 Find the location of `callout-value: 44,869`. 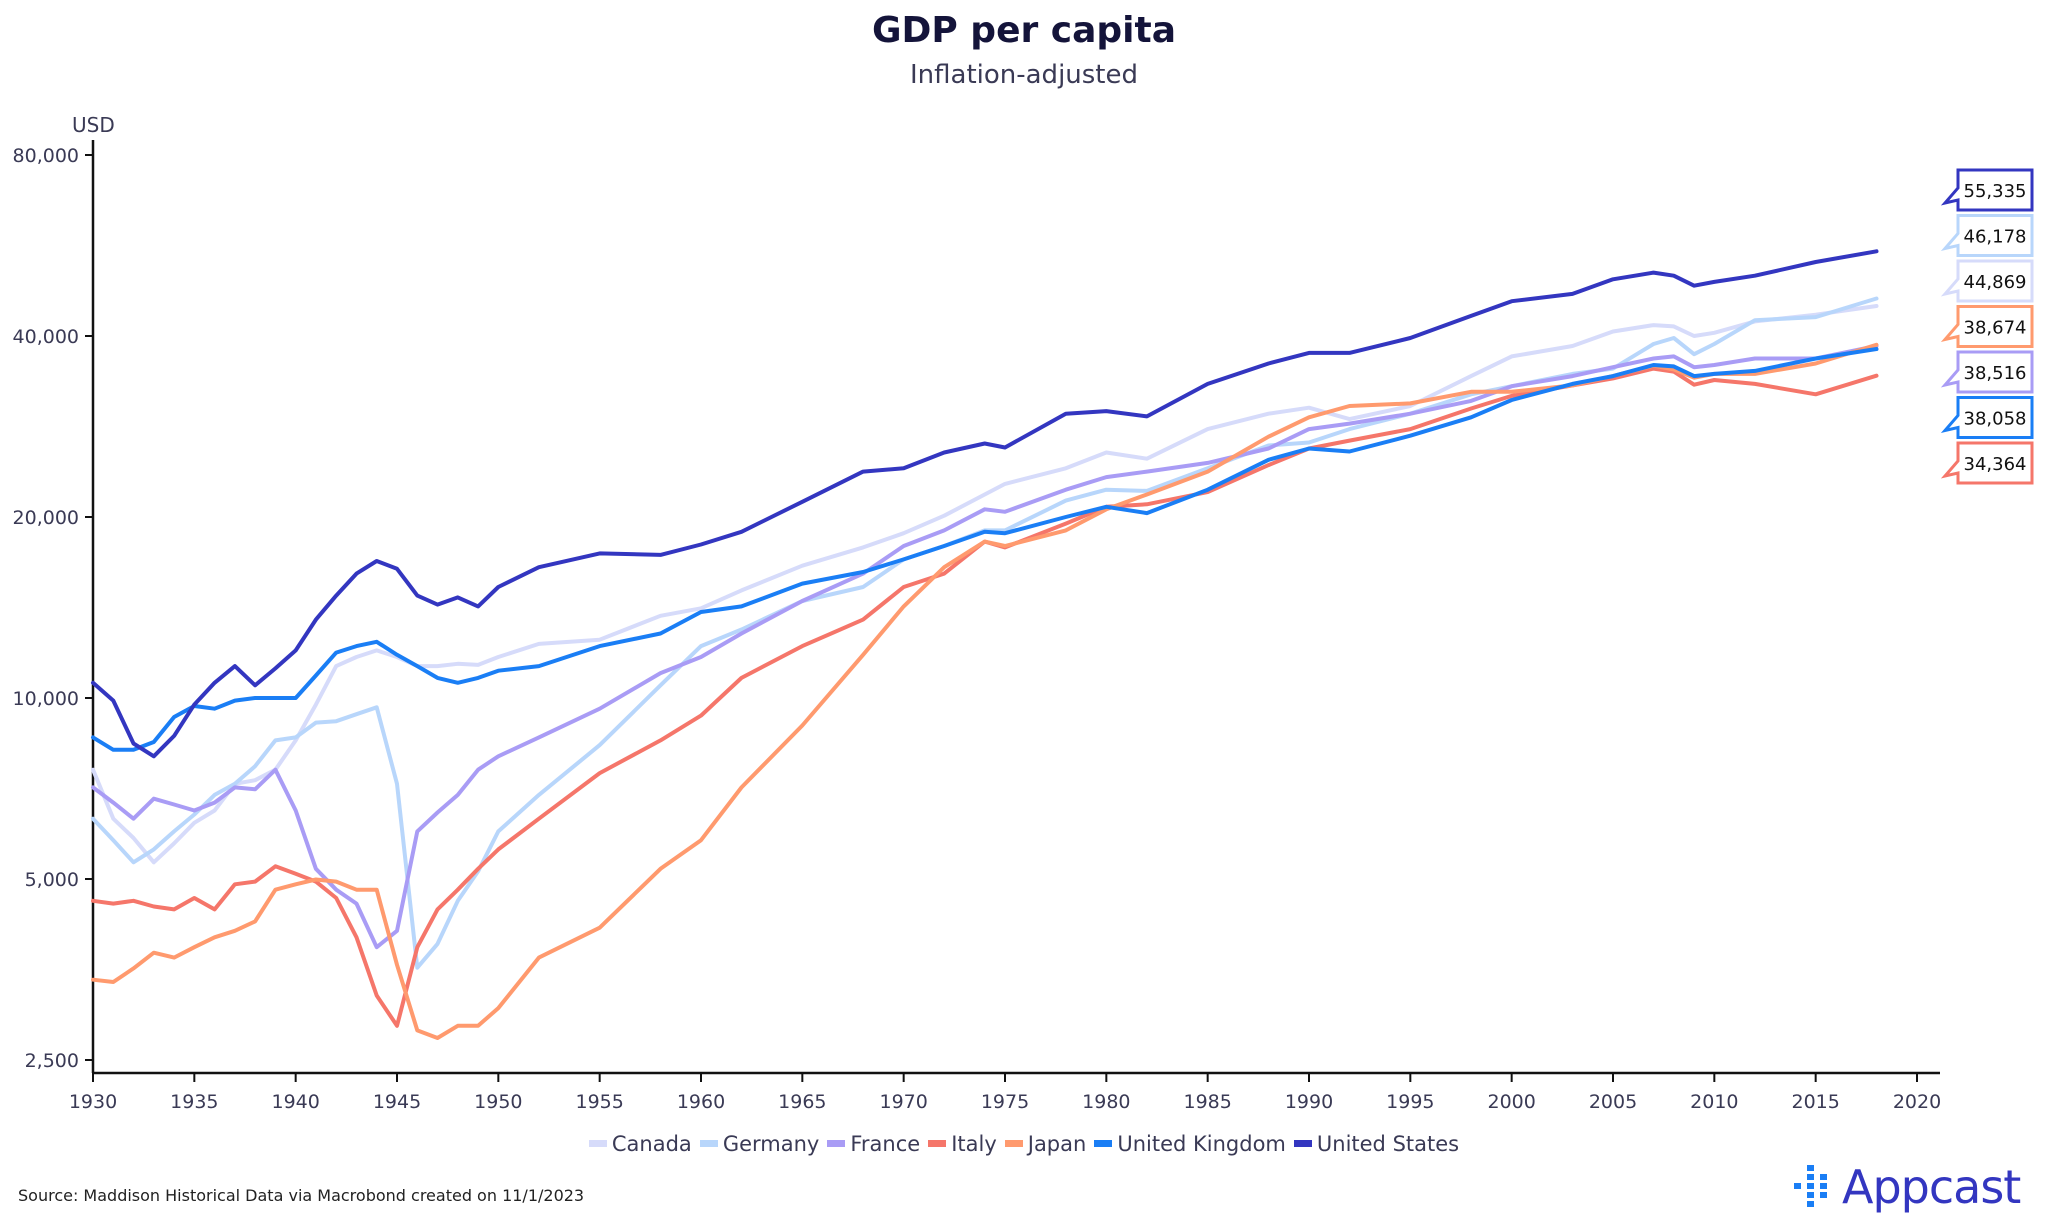

callout-value: 44,869 is located at coordinates (1995, 282).